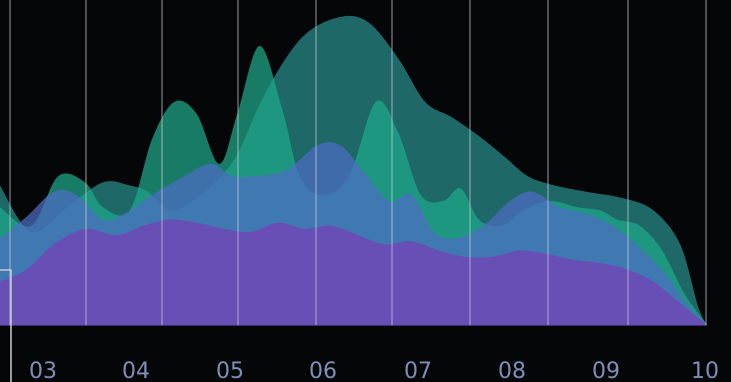 This screenshot has height=382, width=731. Describe the element at coordinates (418, 370) in the screenshot. I see `x-tick-label-07: 07` at that location.